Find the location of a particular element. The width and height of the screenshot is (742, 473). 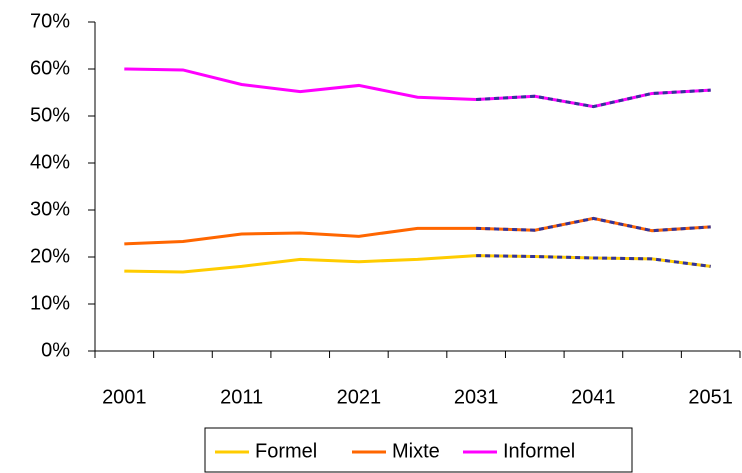

y-tick-label: 60% is located at coordinates (50, 68).